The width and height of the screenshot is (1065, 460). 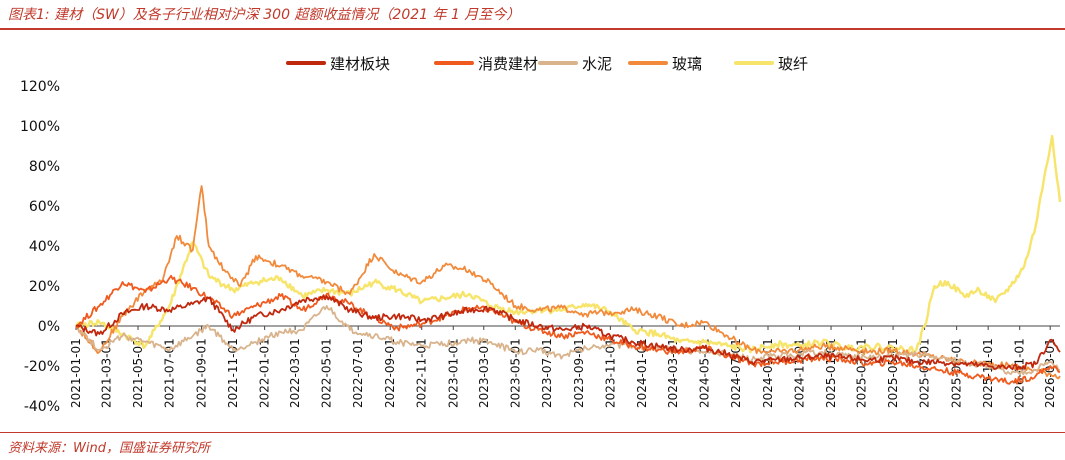 What do you see at coordinates (484, 373) in the screenshot?
I see `x-tick-label: 2023-03-01` at bounding box center [484, 373].